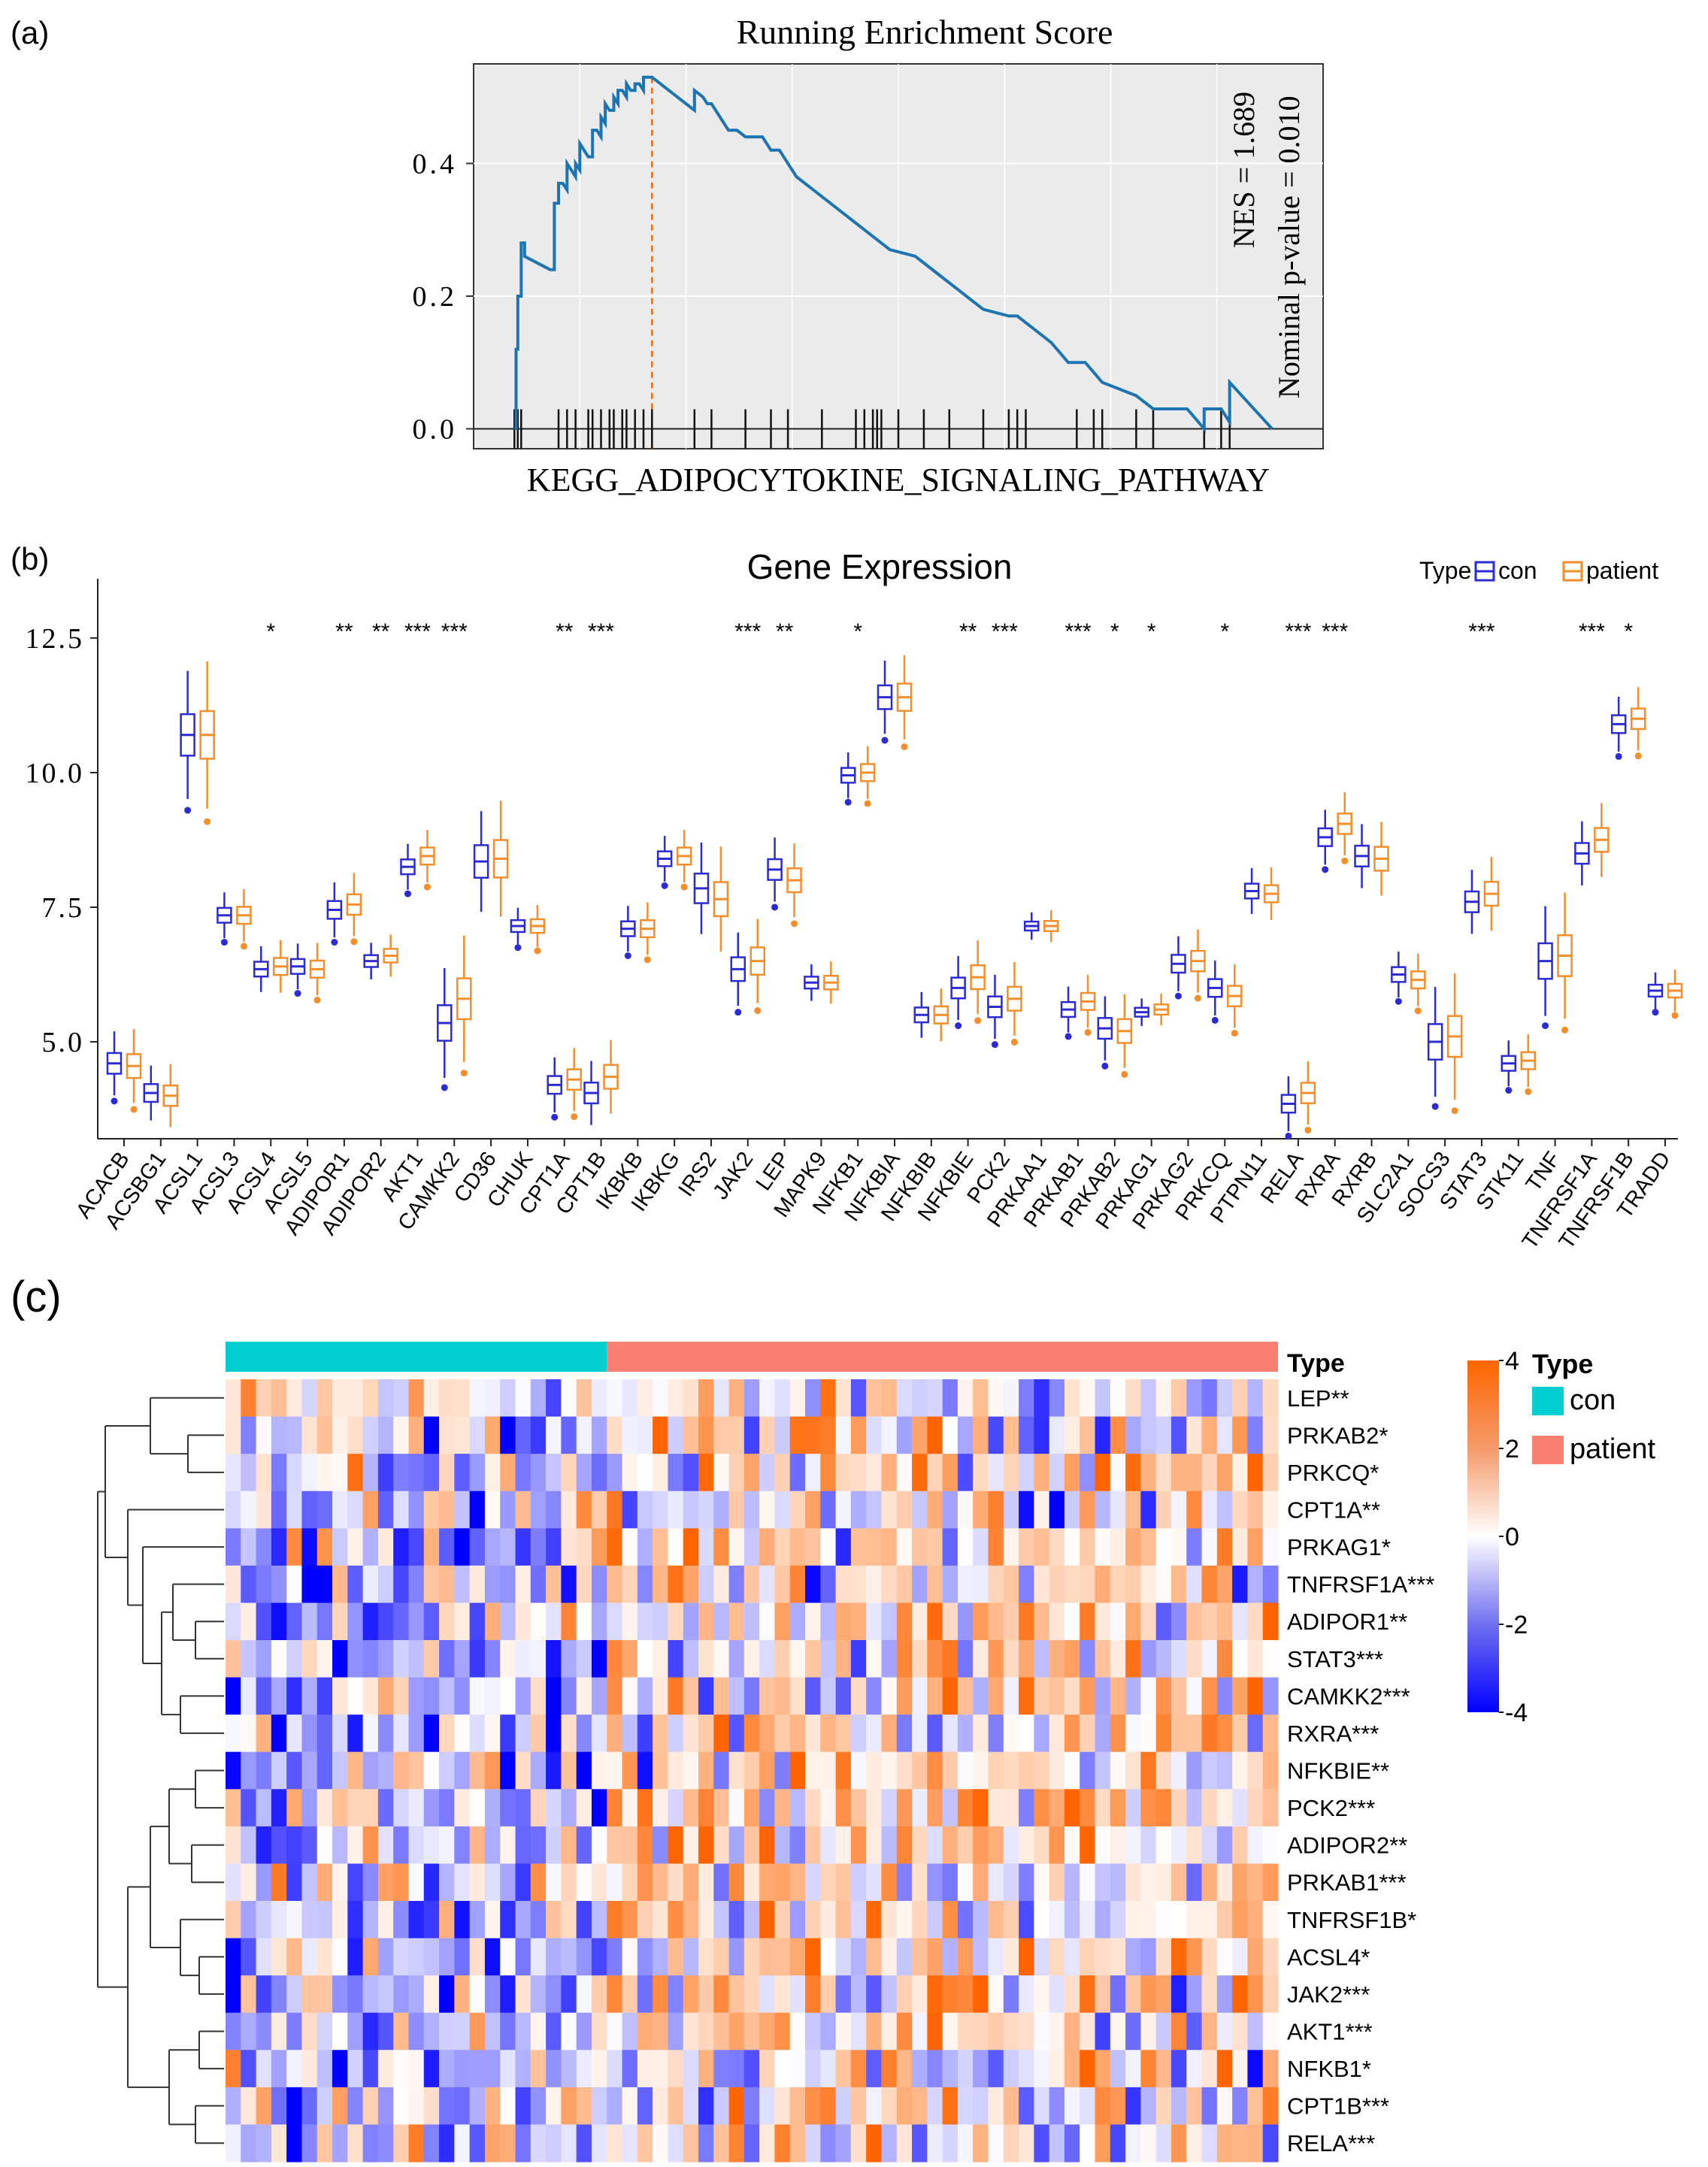 The image size is (1708, 2167). Describe the element at coordinates (1371, 859) in the screenshot. I see `box-pair-rxrb` at that location.